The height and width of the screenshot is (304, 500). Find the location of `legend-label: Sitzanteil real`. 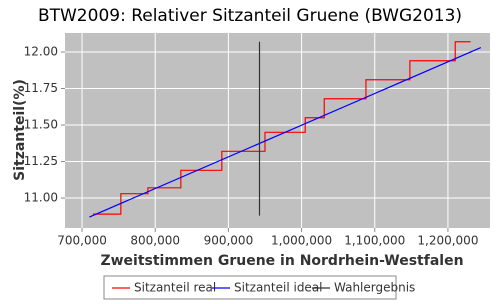

legend-label: Sitzanteil real is located at coordinates (175, 288).